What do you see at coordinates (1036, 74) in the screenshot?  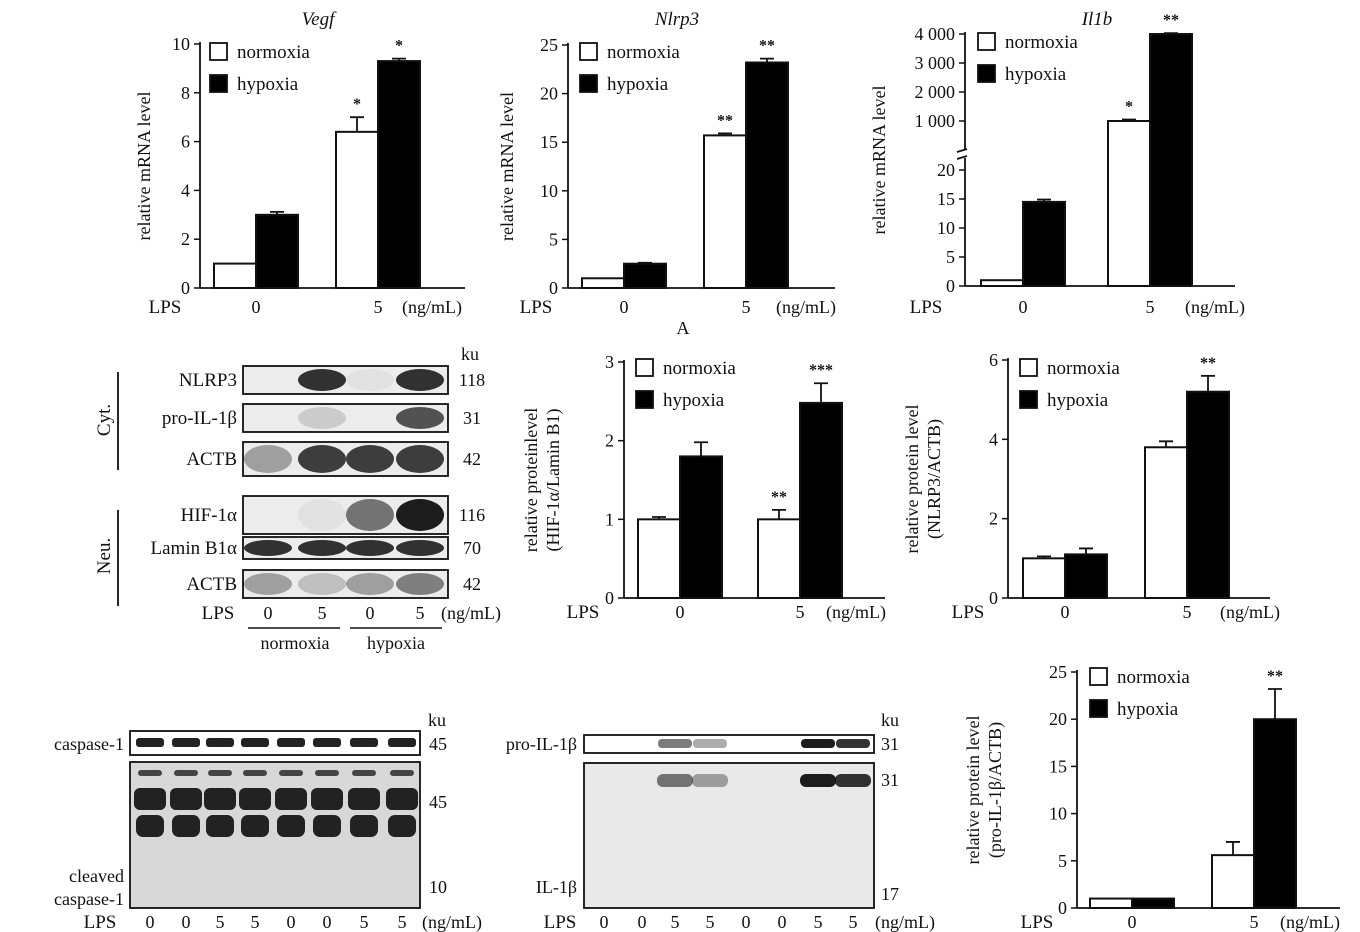 I see `il1b-legend-label-hypoxia: hypoxia` at bounding box center [1036, 74].